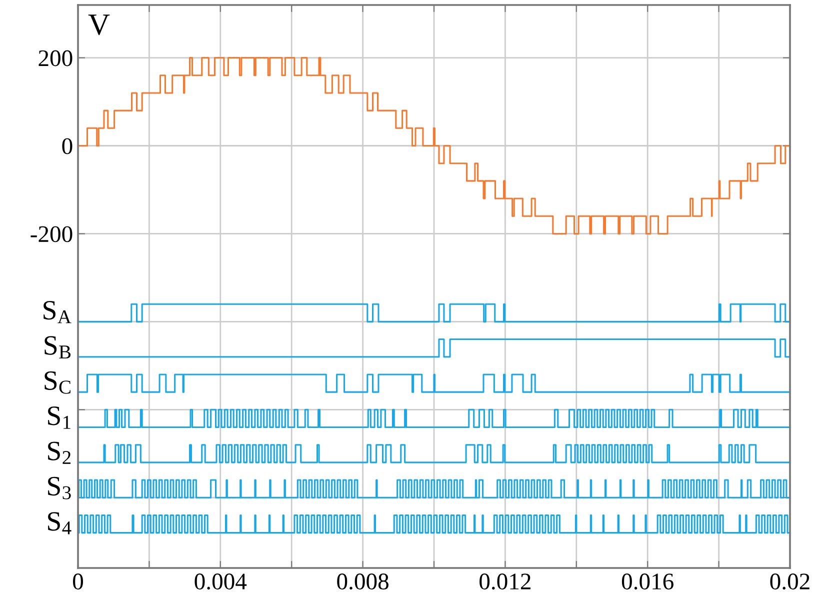  I want to click on x-tick-label: 0.012, so click(505, 582).